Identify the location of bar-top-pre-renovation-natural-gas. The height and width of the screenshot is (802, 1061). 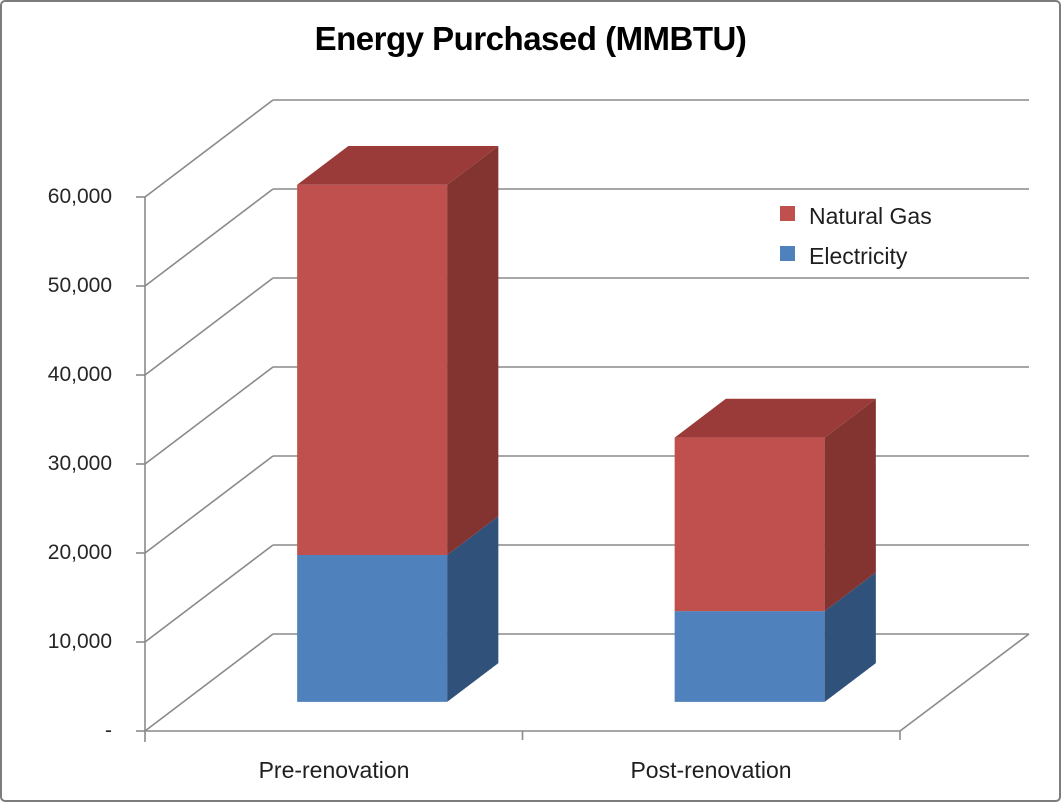
(398, 165).